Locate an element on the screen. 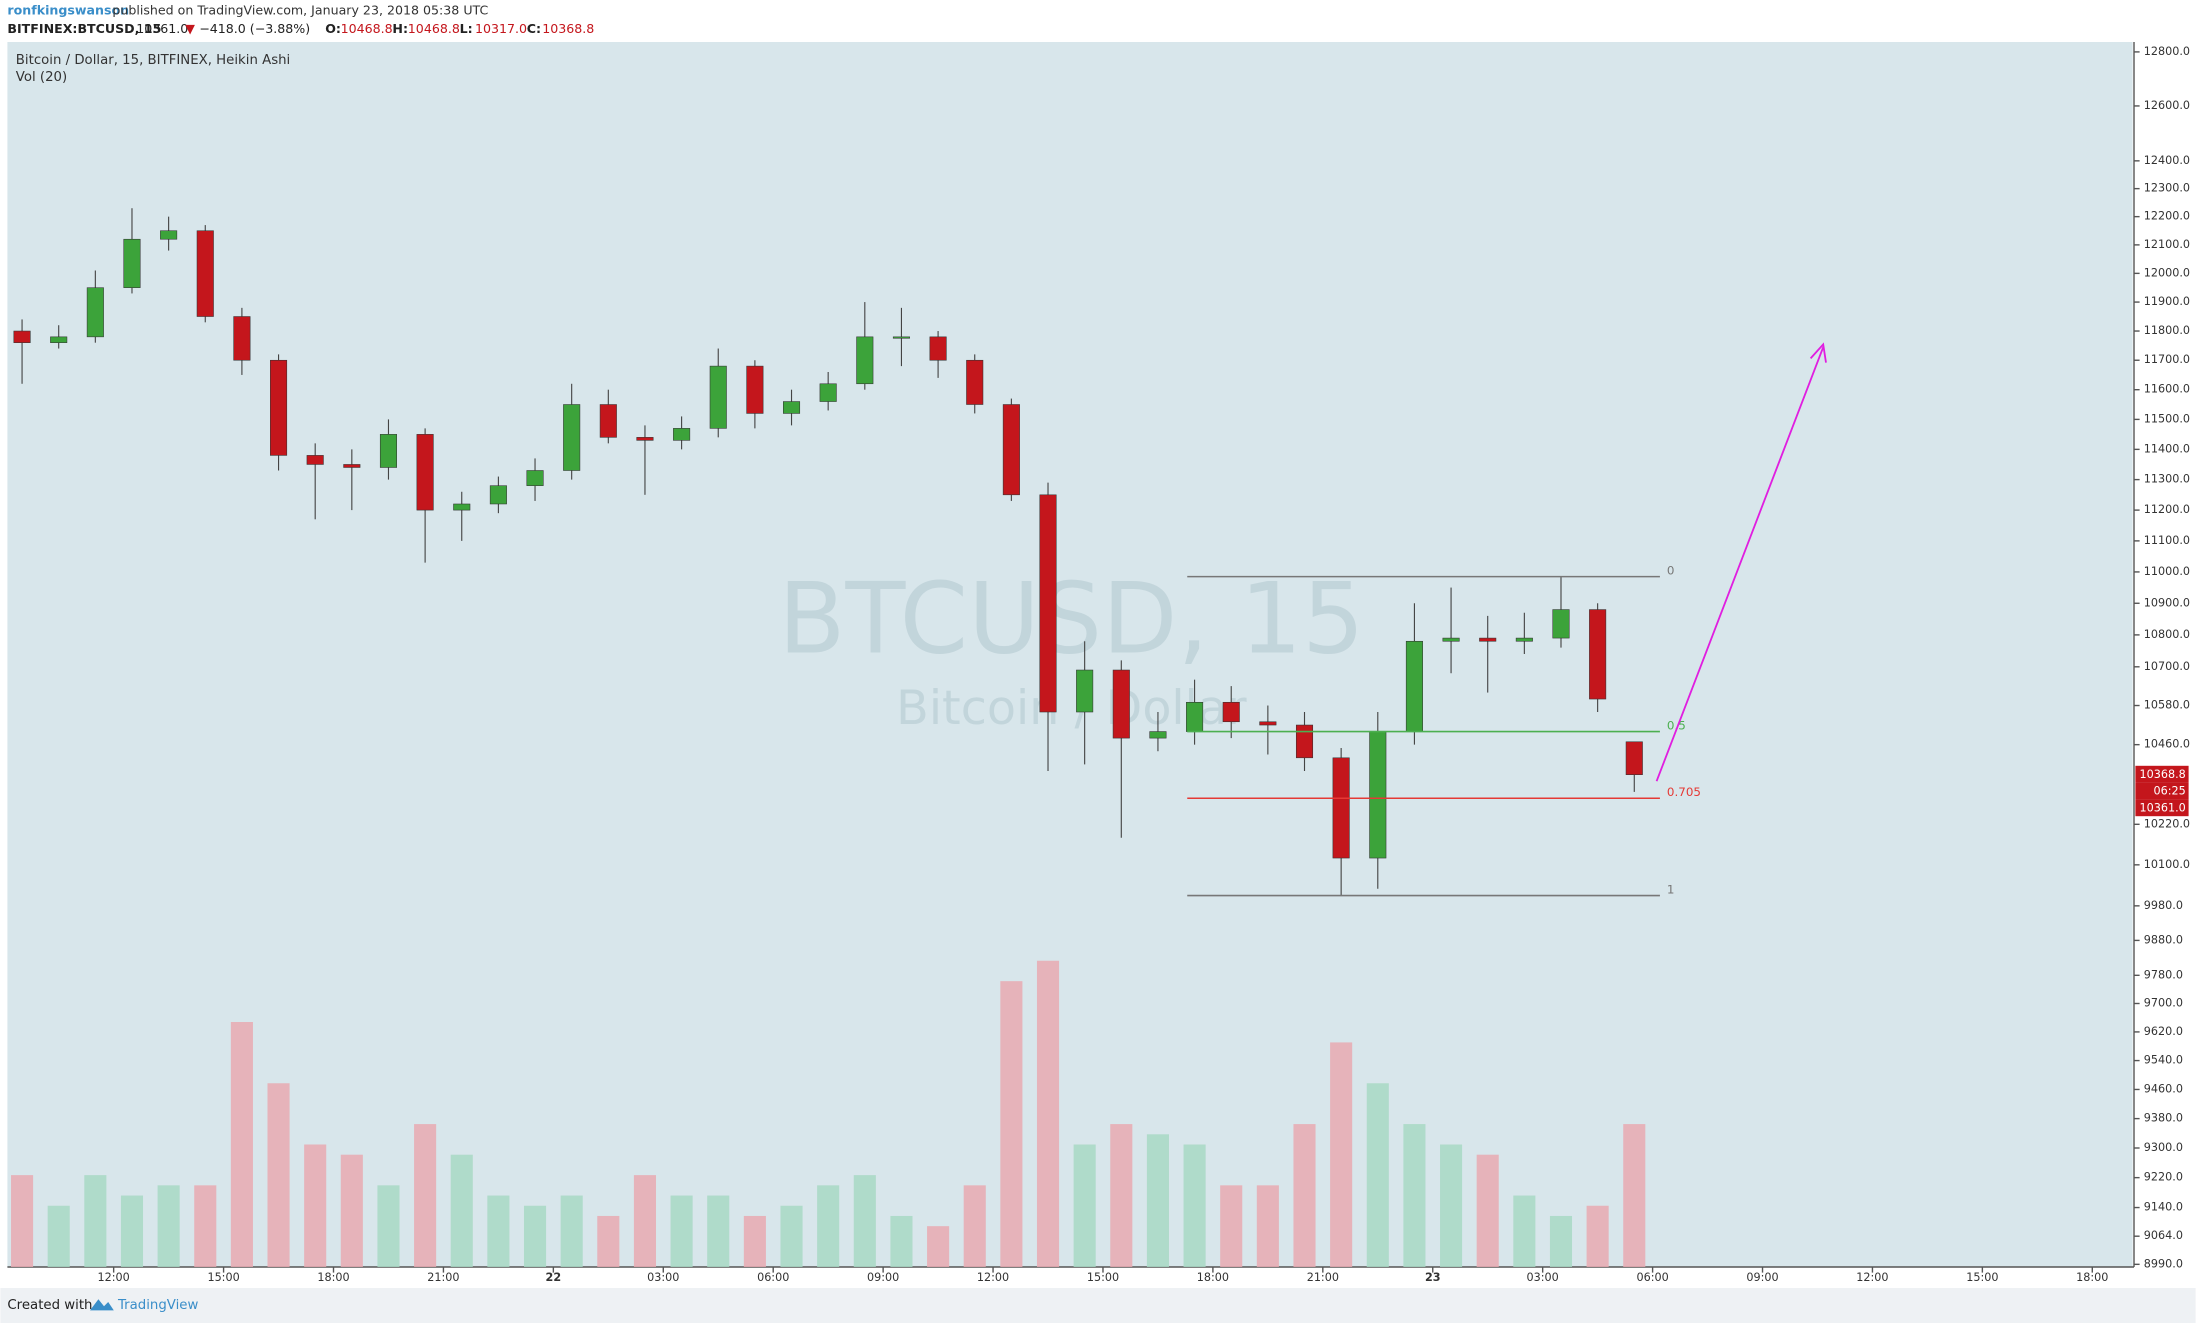  y-tick-label: 11200.0 is located at coordinates (2167, 509).